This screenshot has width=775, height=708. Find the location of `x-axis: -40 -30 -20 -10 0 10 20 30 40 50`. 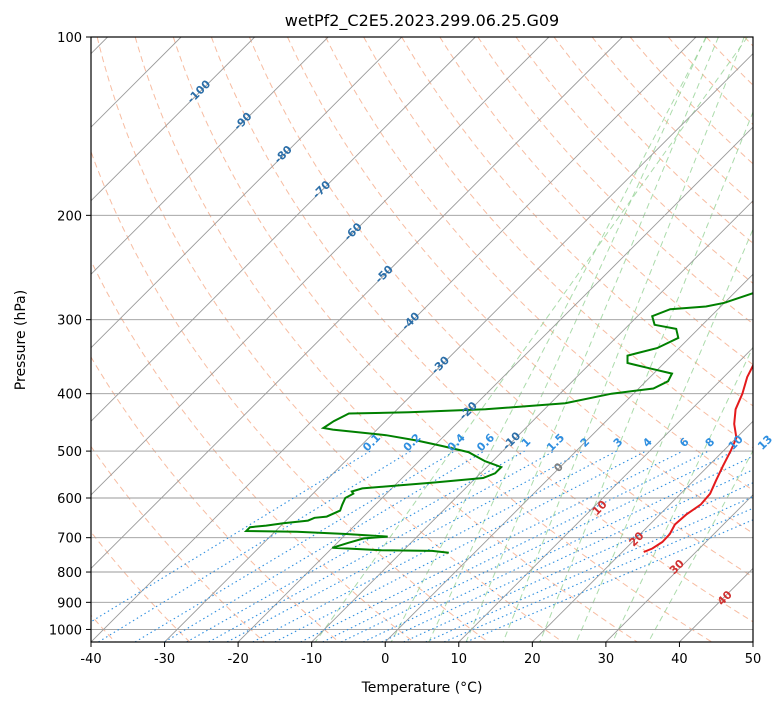

x-axis: -40 -30 -20 -10 0 10 20 30 40 50 is located at coordinates (420, 654).